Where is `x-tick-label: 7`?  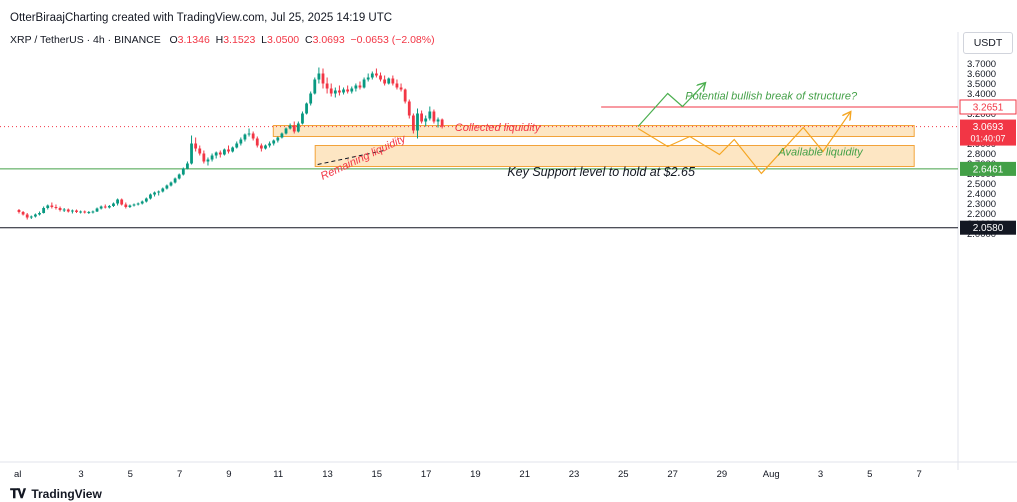
x-tick-label: 7 is located at coordinates (179, 474).